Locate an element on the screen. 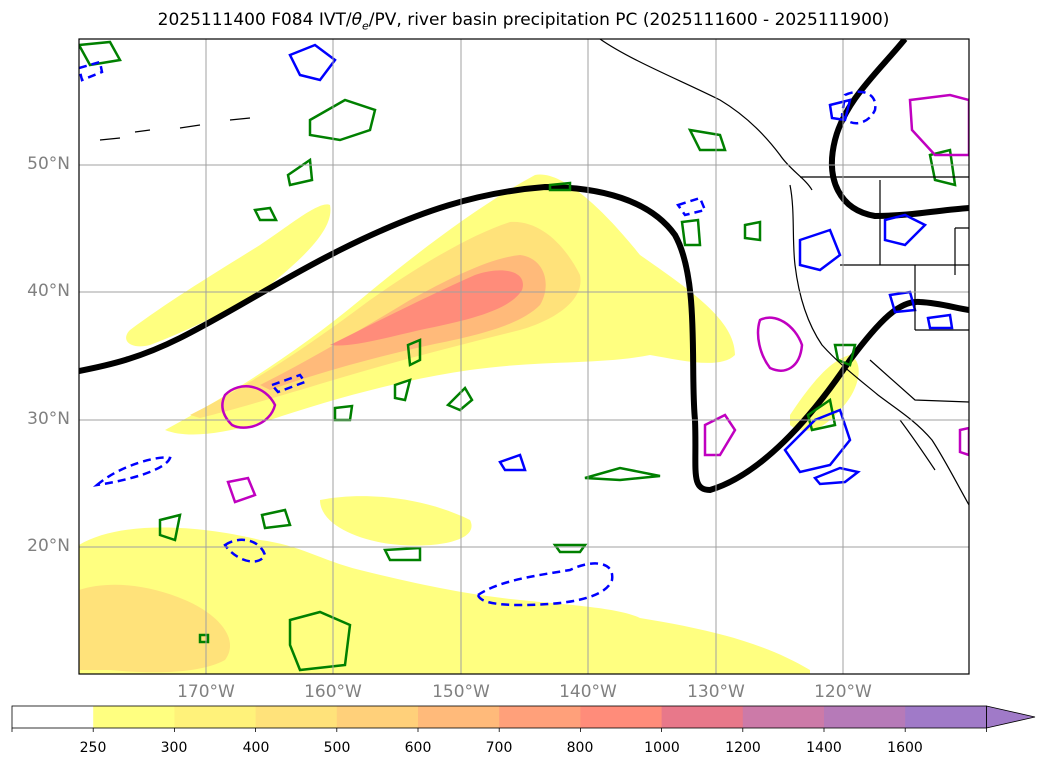 This screenshot has width=1047, height=767. lat-label-40n: 40°N is located at coordinates (48, 291).